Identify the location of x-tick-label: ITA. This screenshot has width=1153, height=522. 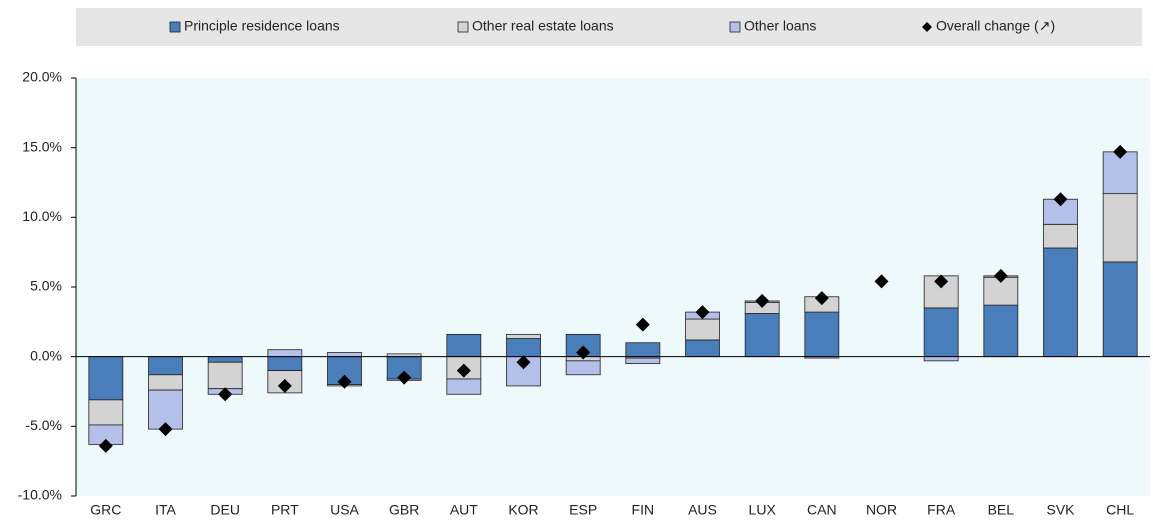
(165, 510).